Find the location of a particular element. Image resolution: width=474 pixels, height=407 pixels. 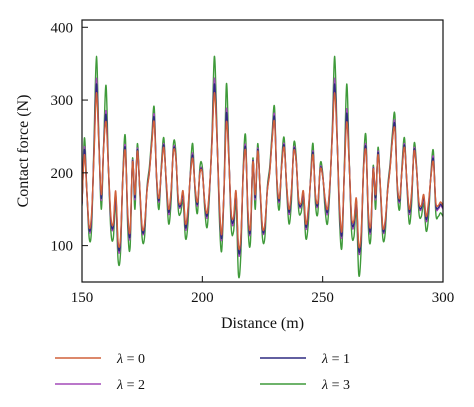

y-tick-label-1: 200 is located at coordinates (62, 174).